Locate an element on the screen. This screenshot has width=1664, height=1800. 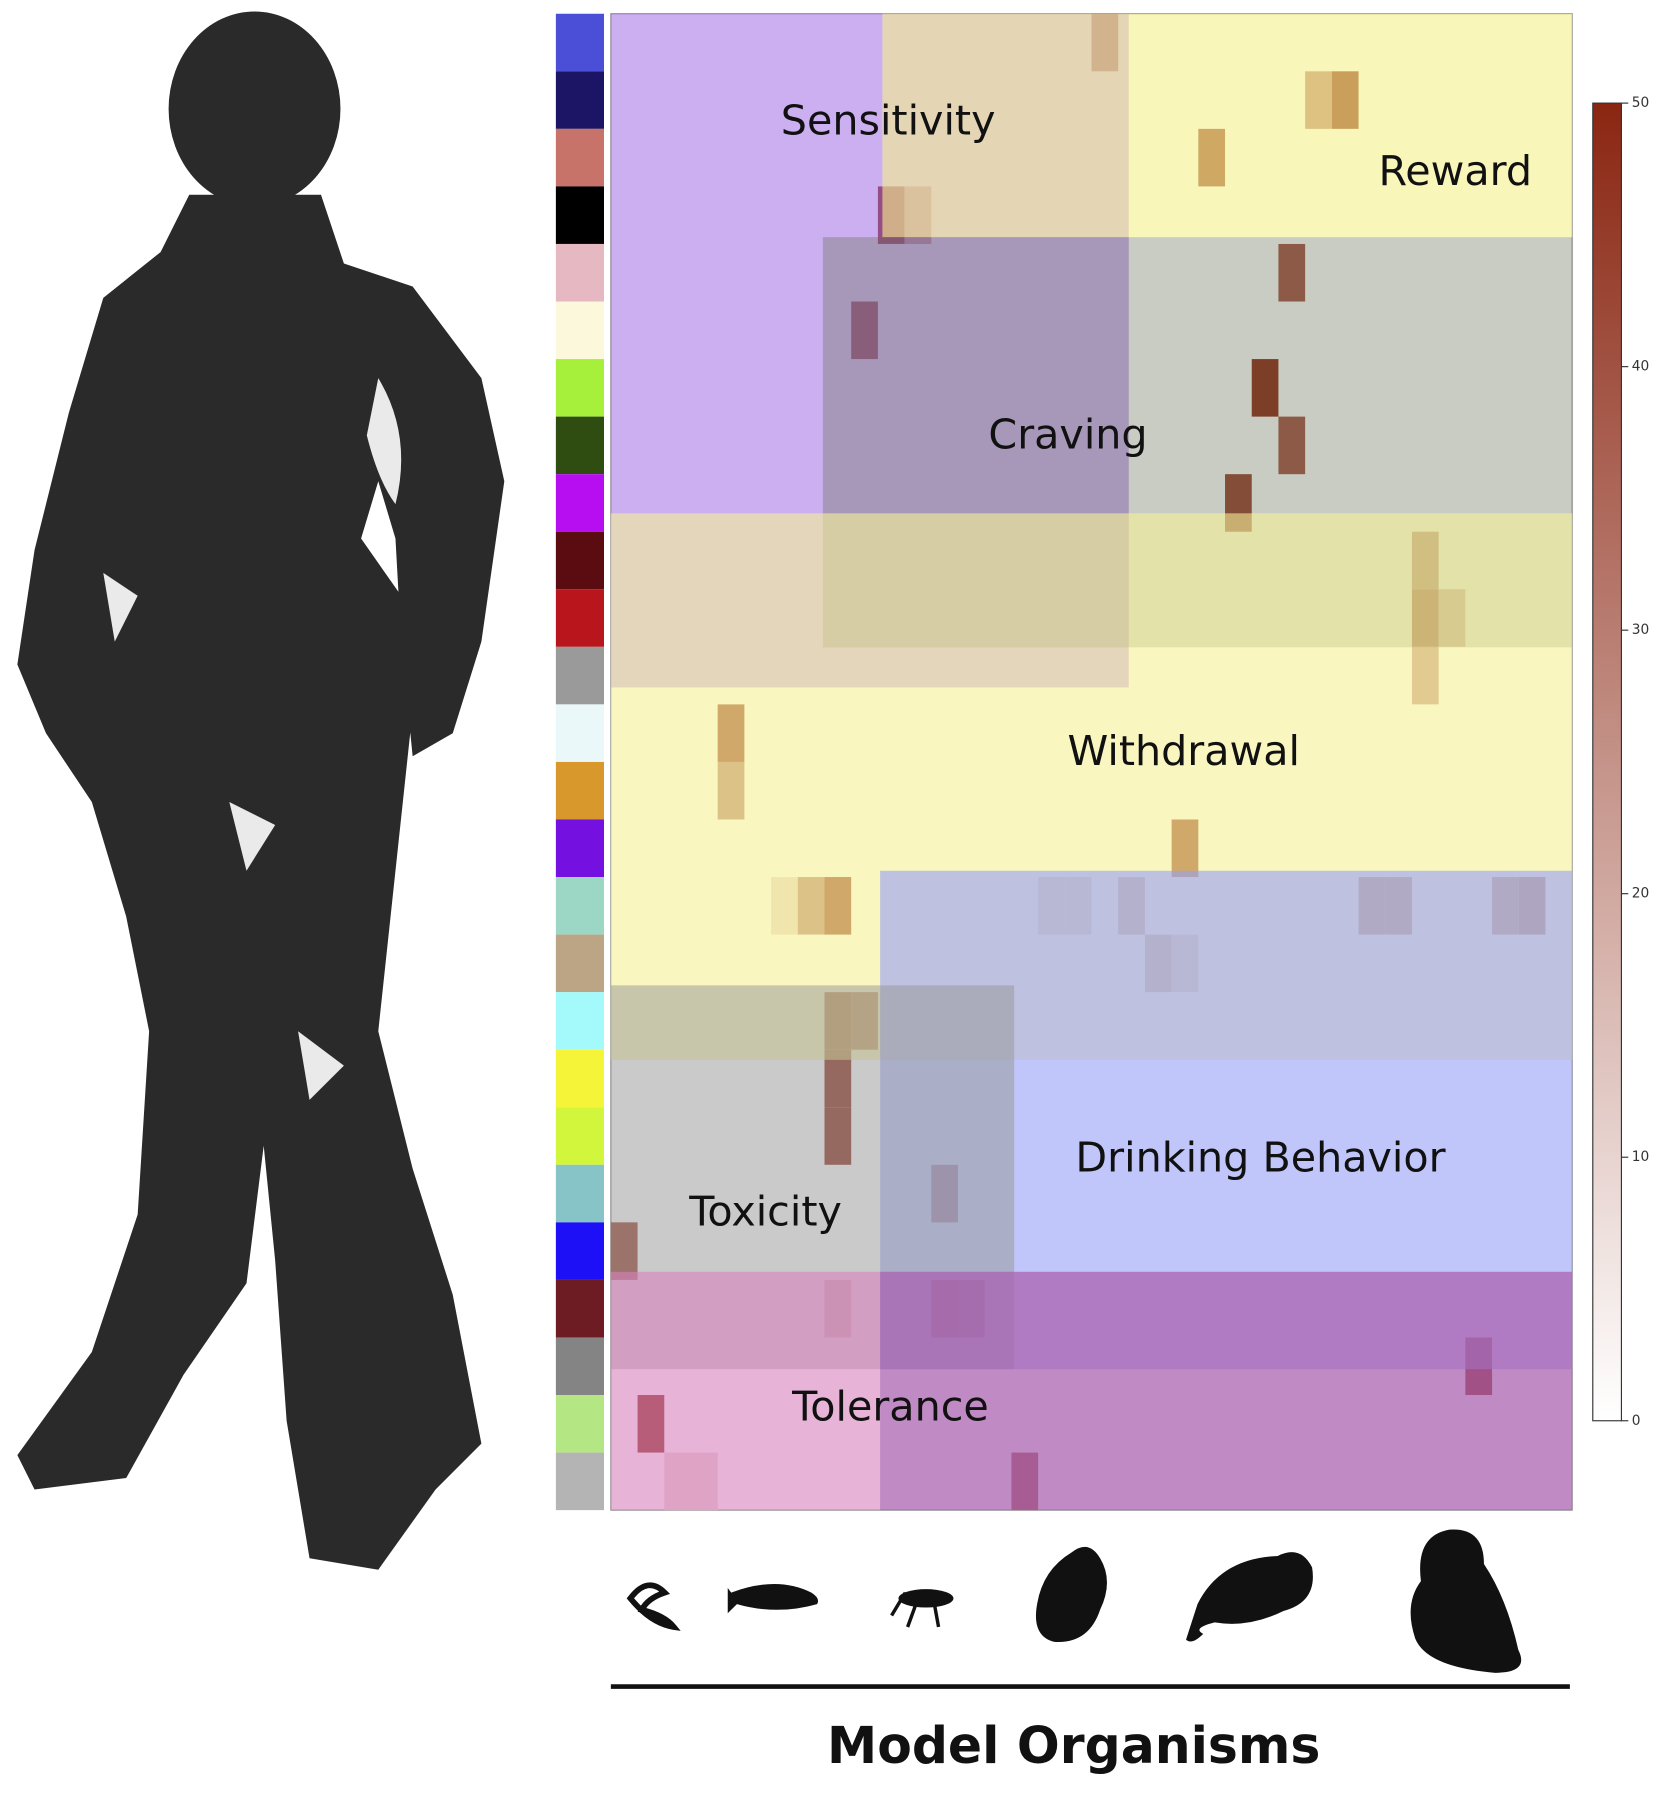
region-label: Tolerance is located at coordinates (890, 1406).